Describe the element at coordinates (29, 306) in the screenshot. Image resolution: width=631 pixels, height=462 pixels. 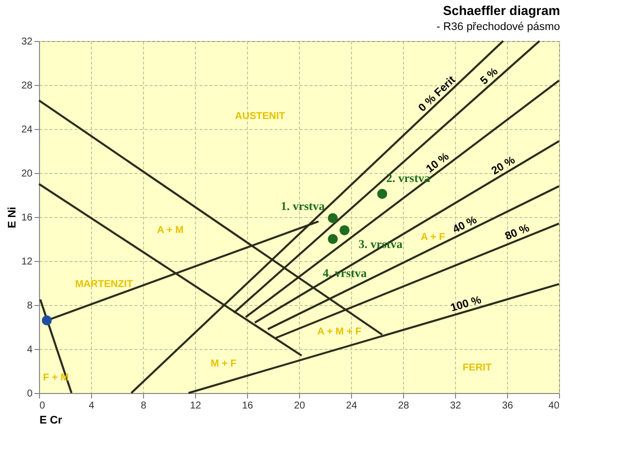
I see `y-tick-label: 8` at that location.